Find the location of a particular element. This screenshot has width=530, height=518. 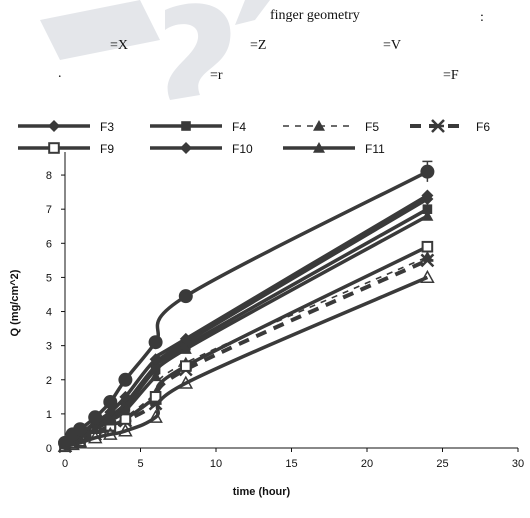

doc-var-z: =Z is located at coordinates (258, 45).